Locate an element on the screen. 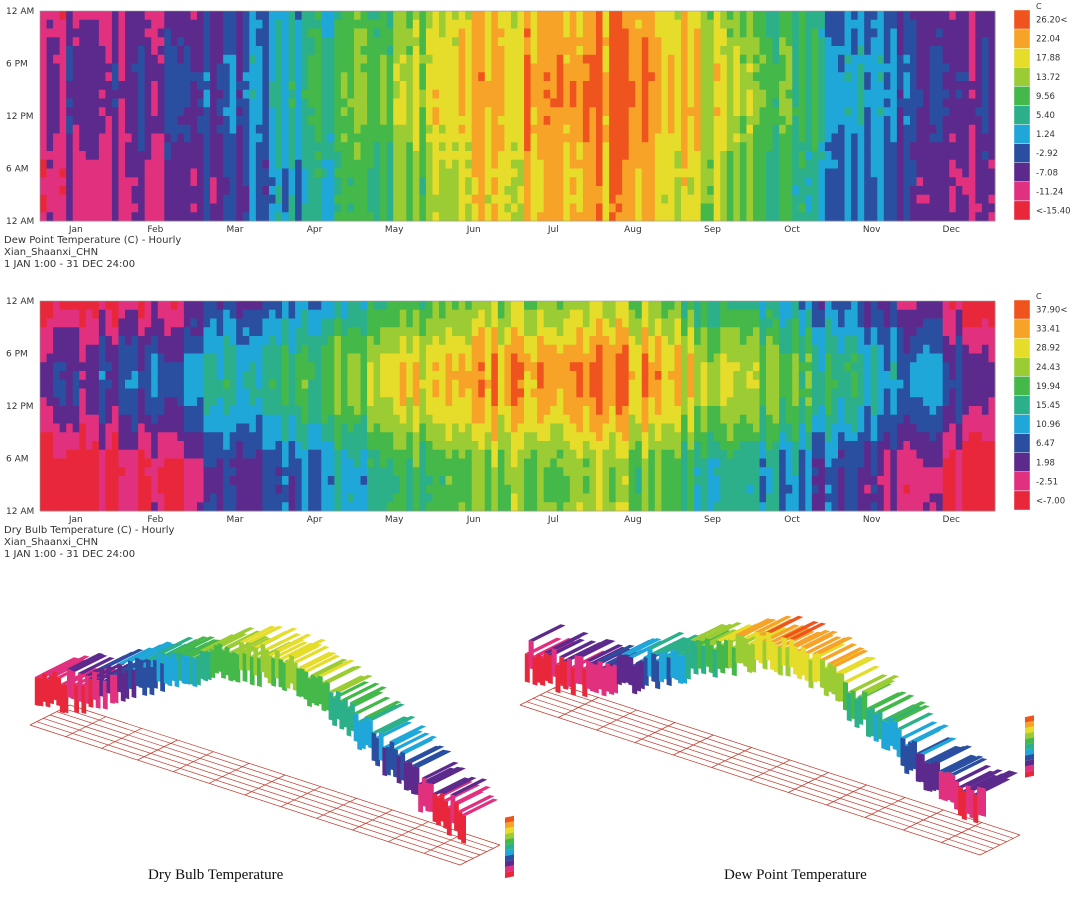 The width and height of the screenshot is (1080, 903). legend-label: <-15.40 is located at coordinates (1053, 211).